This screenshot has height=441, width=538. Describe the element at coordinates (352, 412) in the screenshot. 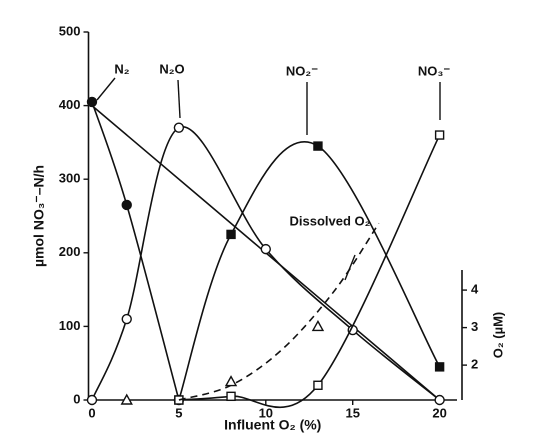

I see `x-tick-label: 15` at that location.